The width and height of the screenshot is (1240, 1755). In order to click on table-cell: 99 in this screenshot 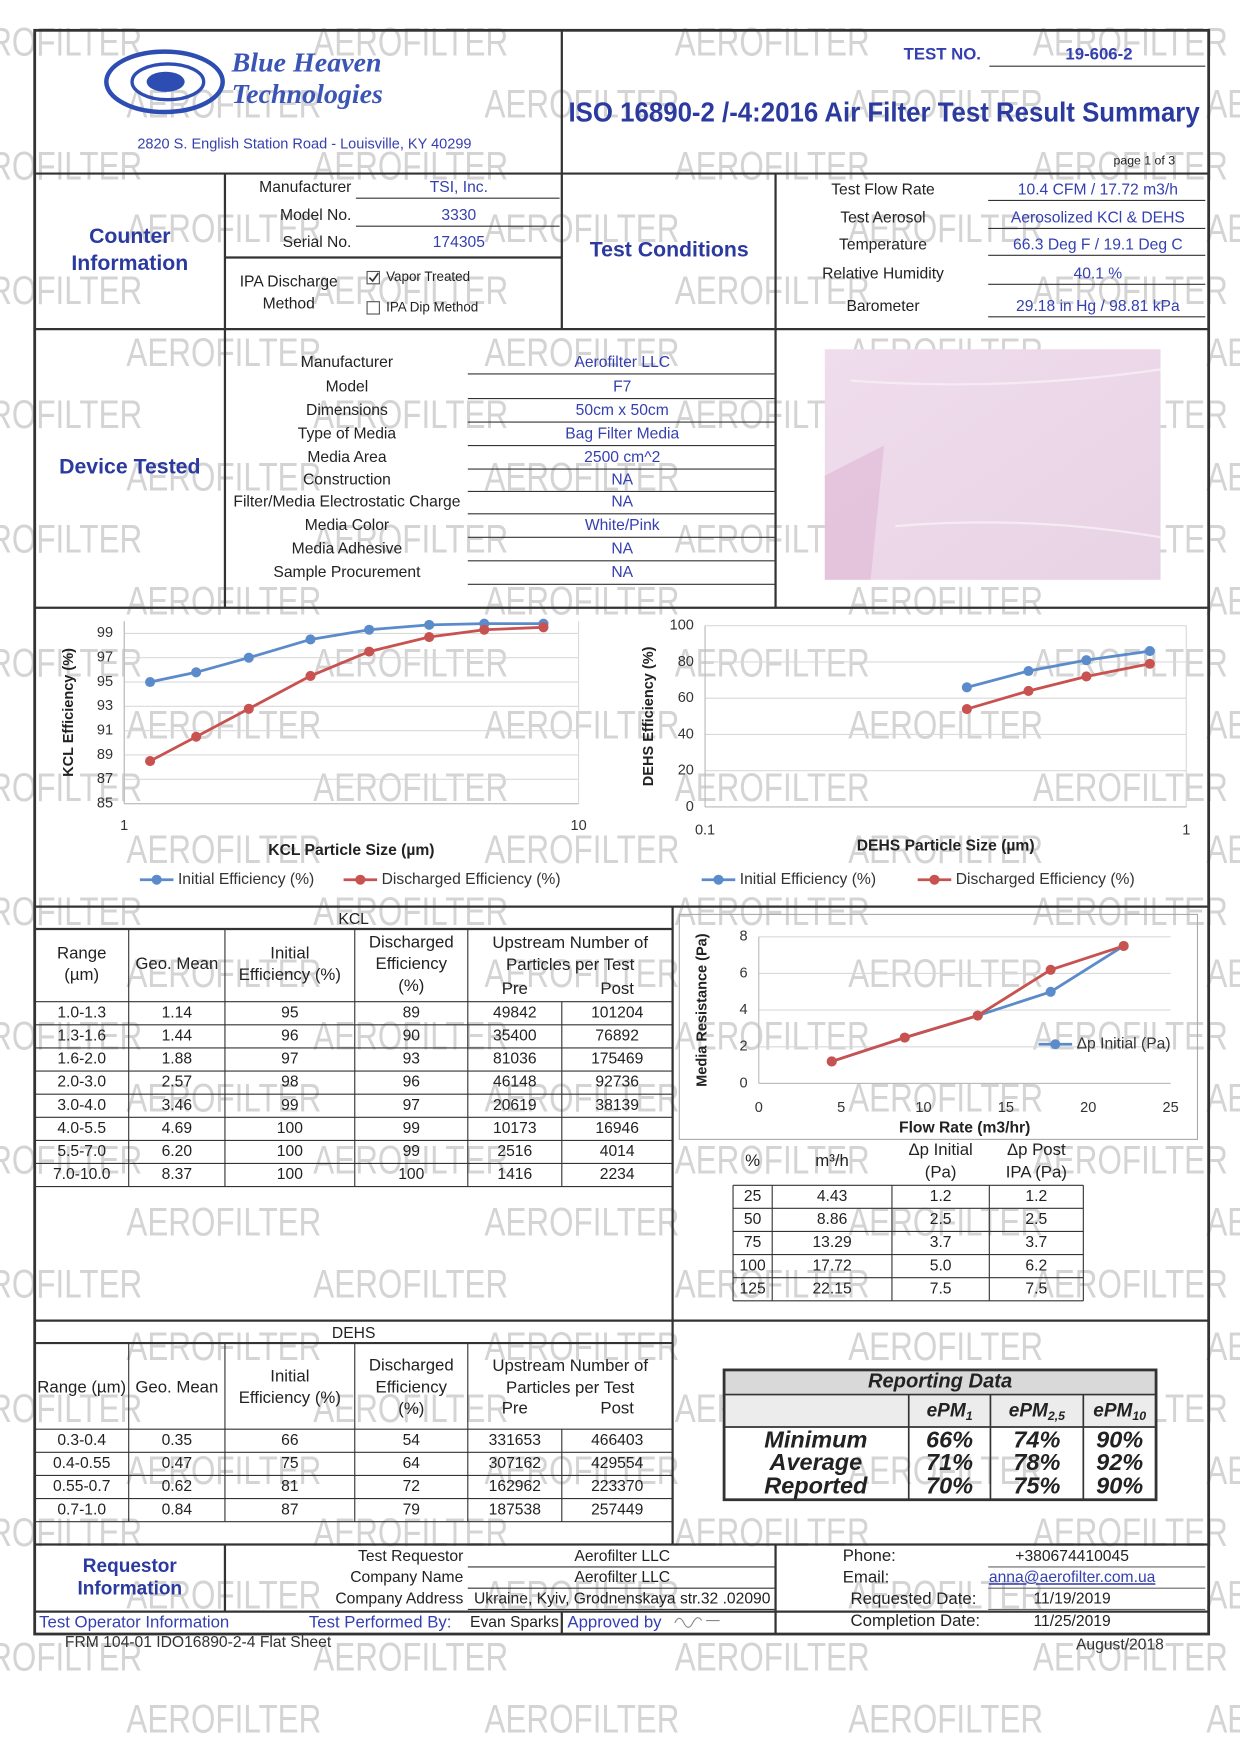, I will do `click(411, 1128)`.